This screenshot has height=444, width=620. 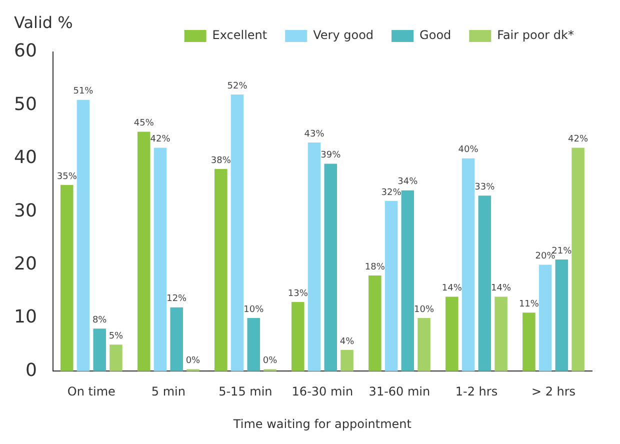 I want to click on data-label: 35%, so click(x=67, y=177).